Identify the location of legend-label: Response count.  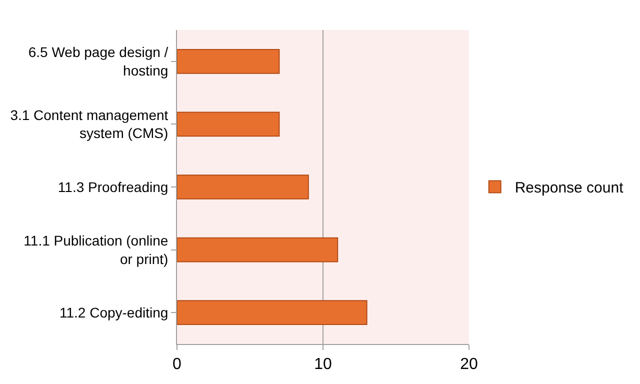
(569, 188).